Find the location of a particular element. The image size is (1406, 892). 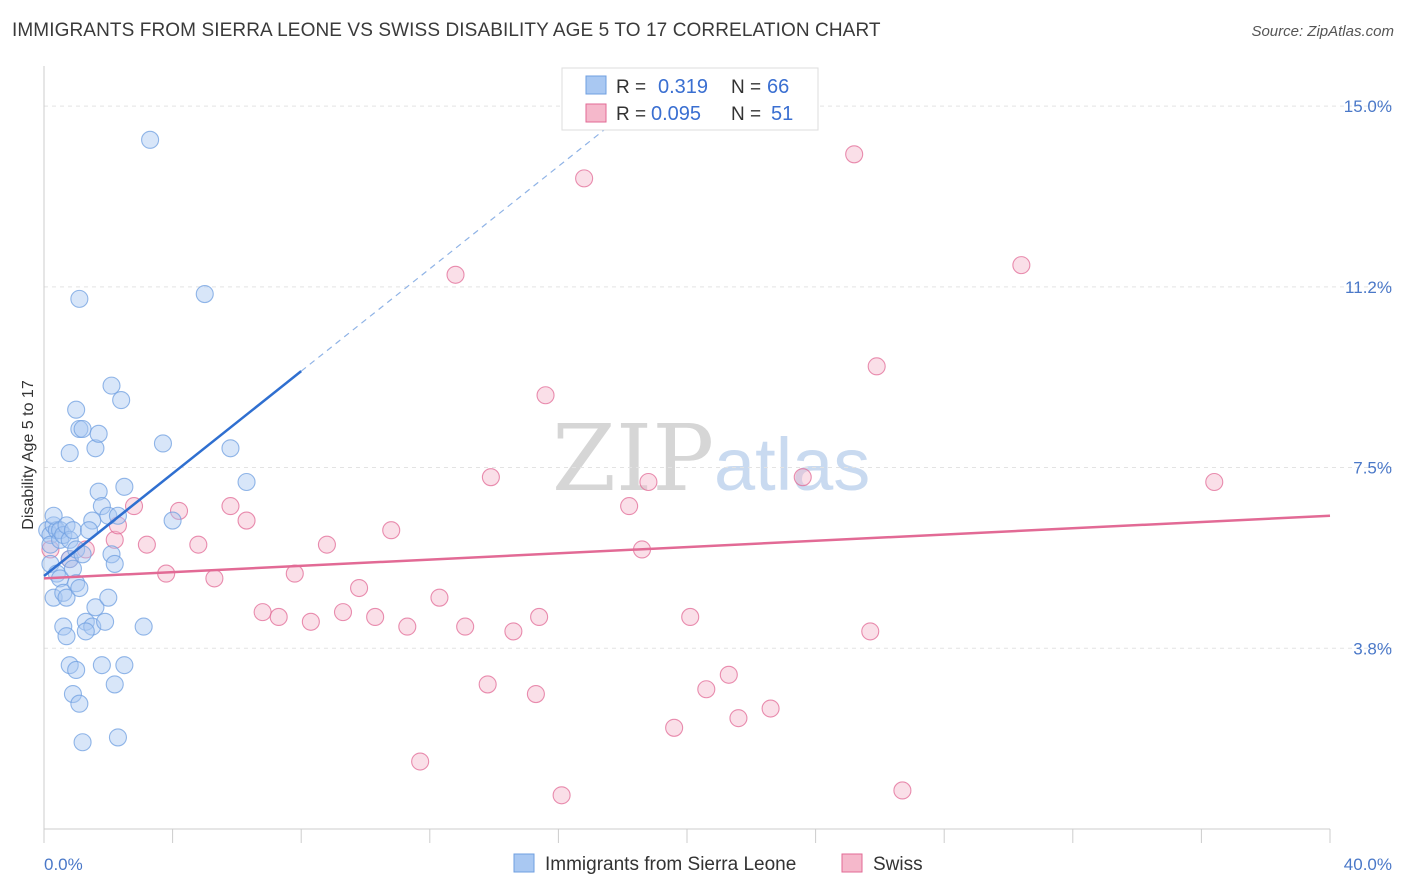

bottom-legend-swatch-sierra-leone is located at coordinates (524, 863).